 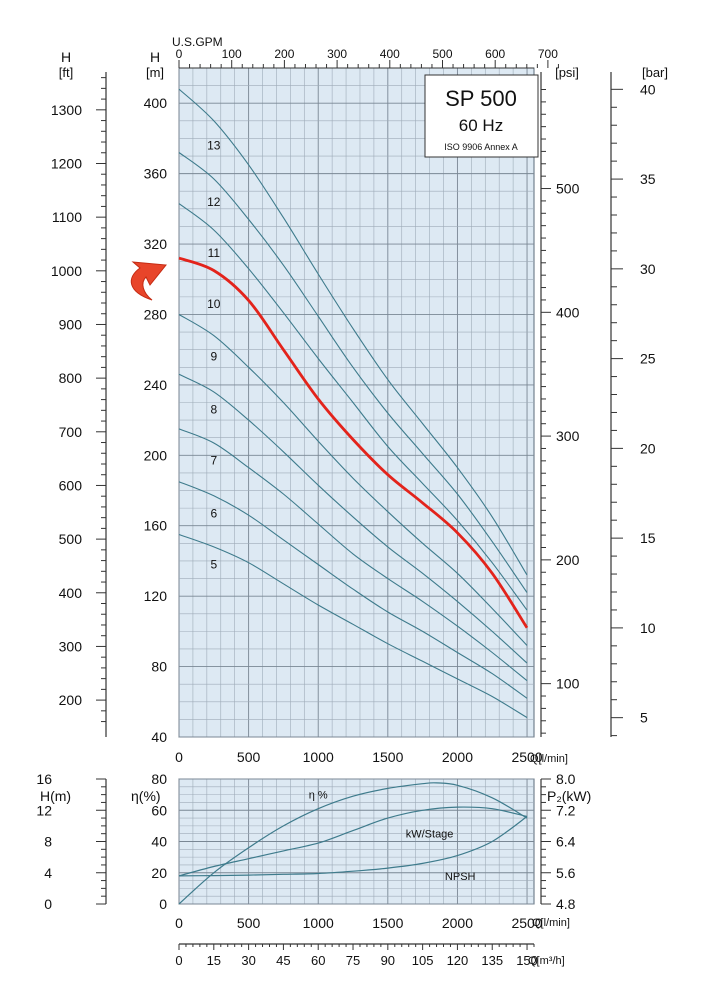 I want to click on m-tick-label: 160, so click(x=156, y=526).